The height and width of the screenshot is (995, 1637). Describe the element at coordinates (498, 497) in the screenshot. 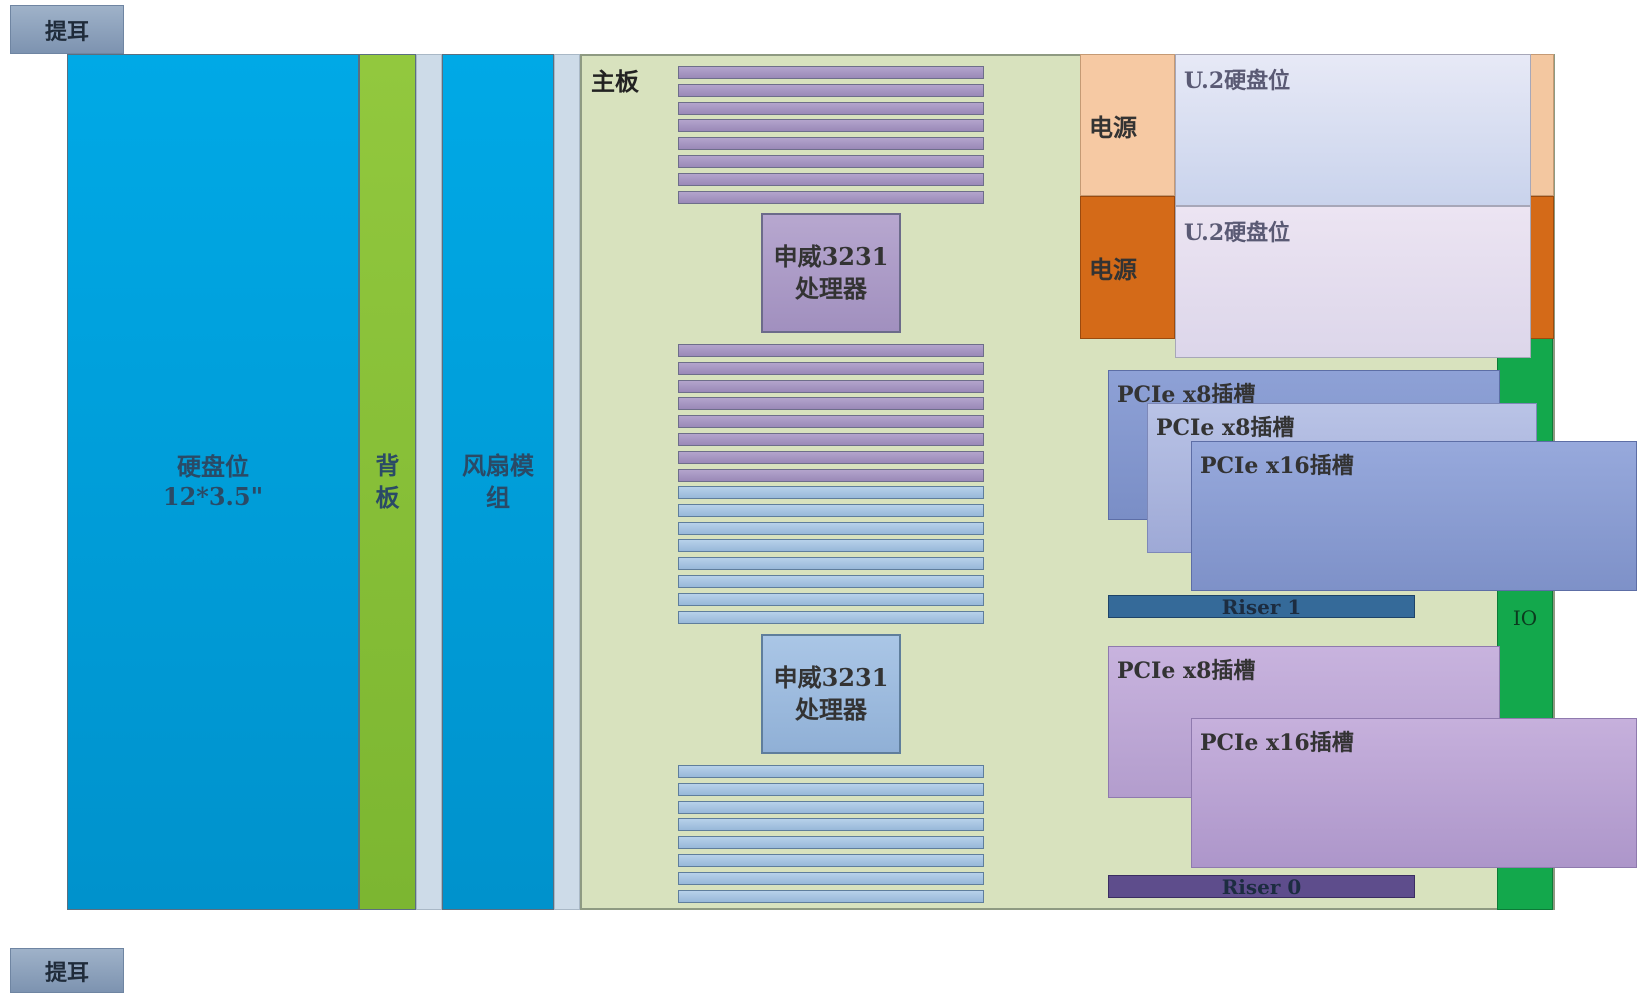

I see `fan-module-label-2: 组` at that location.